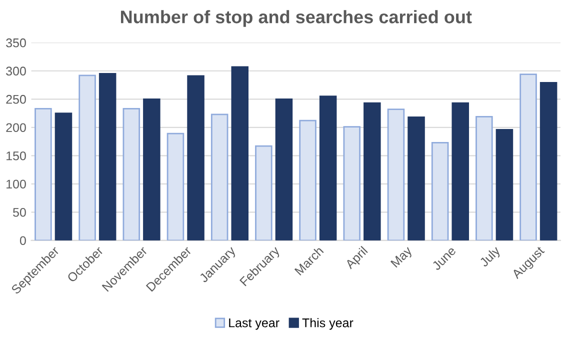 The height and width of the screenshot is (341, 569). I want to click on y-tick-label: 350, so click(16, 43).